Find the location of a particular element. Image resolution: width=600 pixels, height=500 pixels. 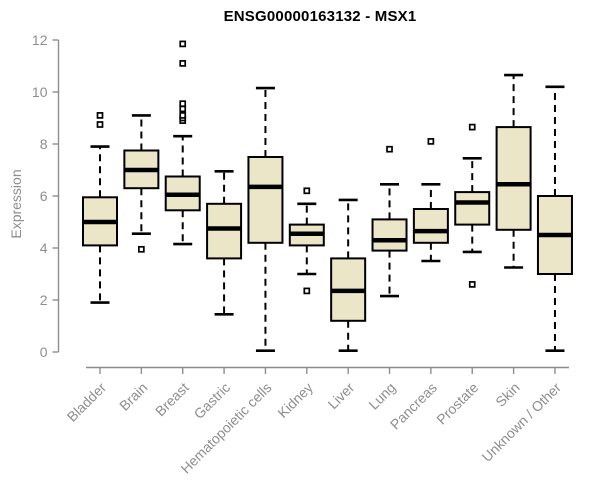

box-hematopoietic-cells is located at coordinates (265, 200).